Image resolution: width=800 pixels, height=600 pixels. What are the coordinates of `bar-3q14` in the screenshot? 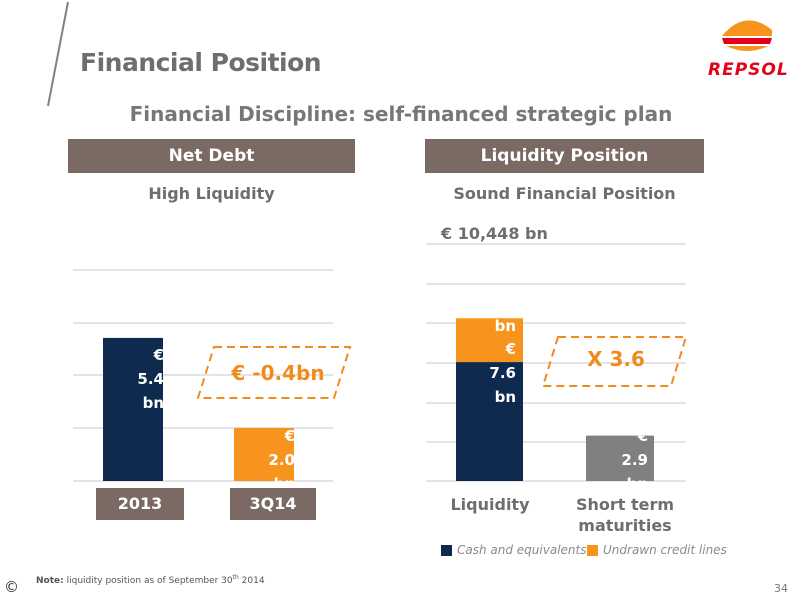 It's located at (264, 454).